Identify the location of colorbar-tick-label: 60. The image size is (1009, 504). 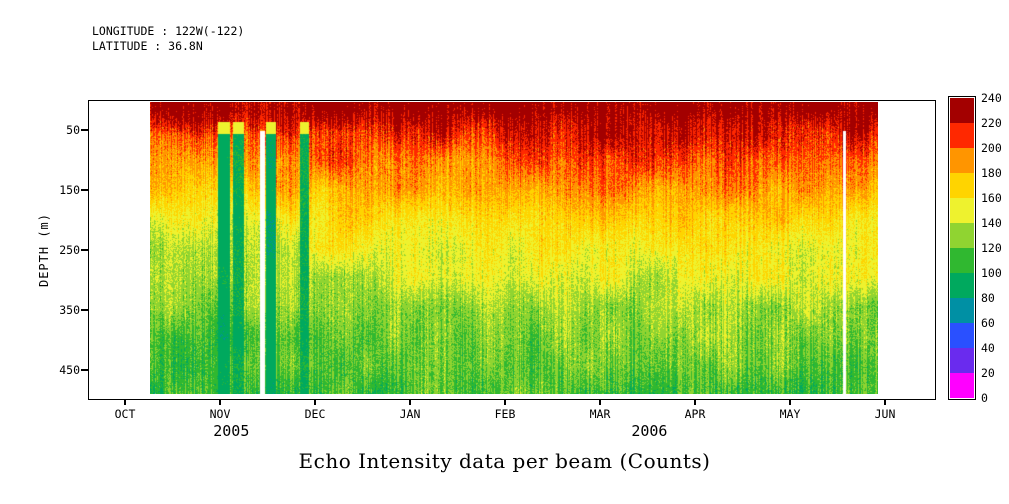
(988, 323).